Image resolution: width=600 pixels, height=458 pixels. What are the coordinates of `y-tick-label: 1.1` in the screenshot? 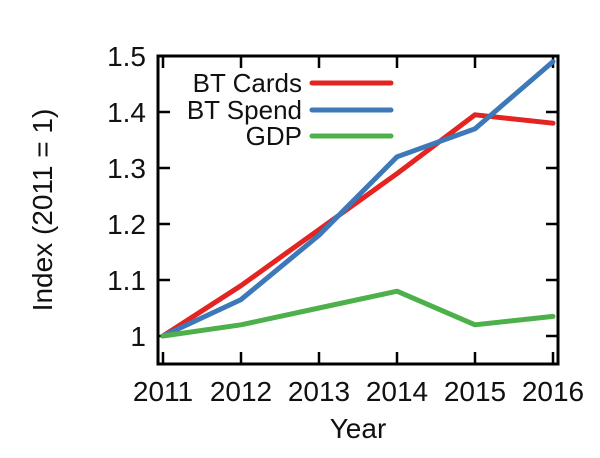 It's located at (126, 280).